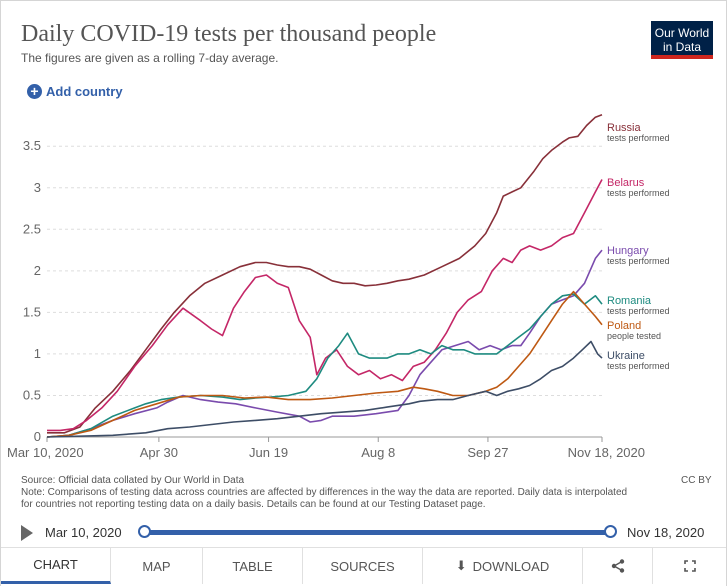  I want to click on y-tick-label: 0, so click(37, 436).